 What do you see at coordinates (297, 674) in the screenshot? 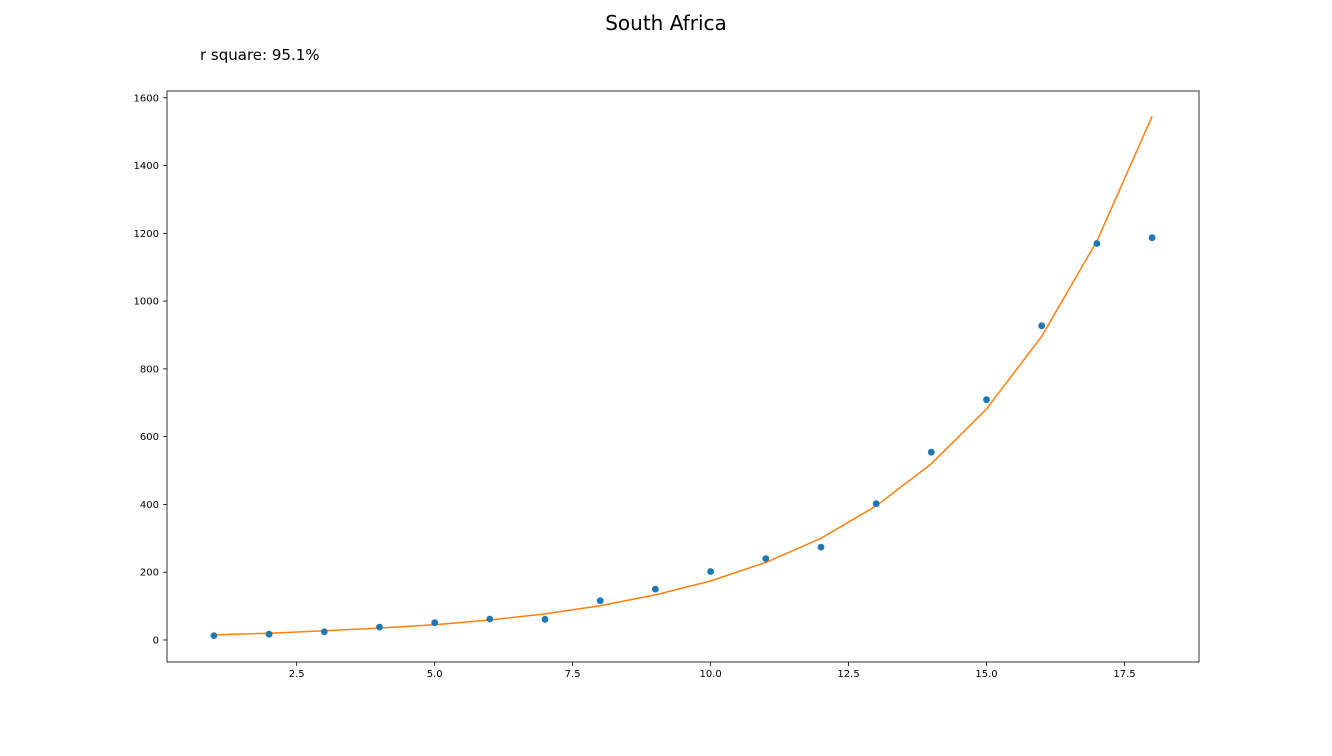
I see `x-tick-label: 2.5` at bounding box center [297, 674].